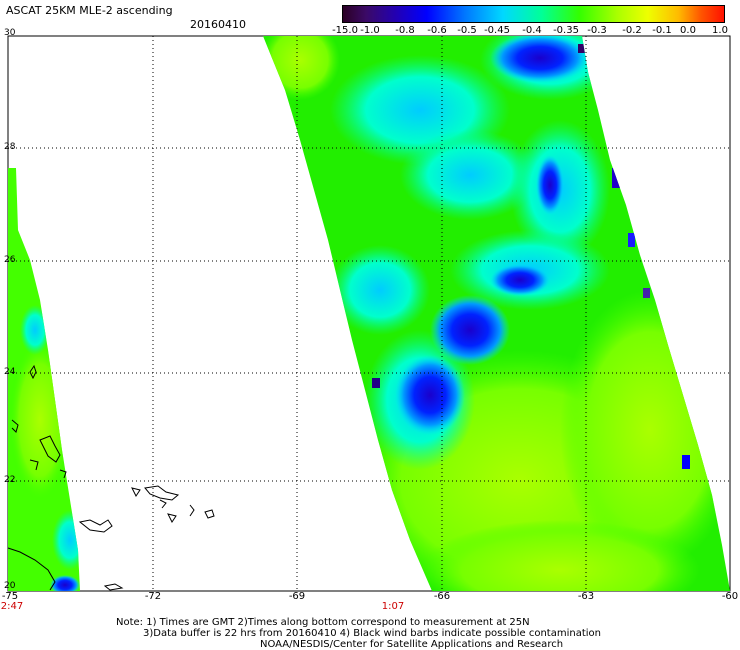 This screenshot has height=650, width=740. What do you see at coordinates (497, 30) in the screenshot?
I see `colorbar-label: -0.45` at bounding box center [497, 30].